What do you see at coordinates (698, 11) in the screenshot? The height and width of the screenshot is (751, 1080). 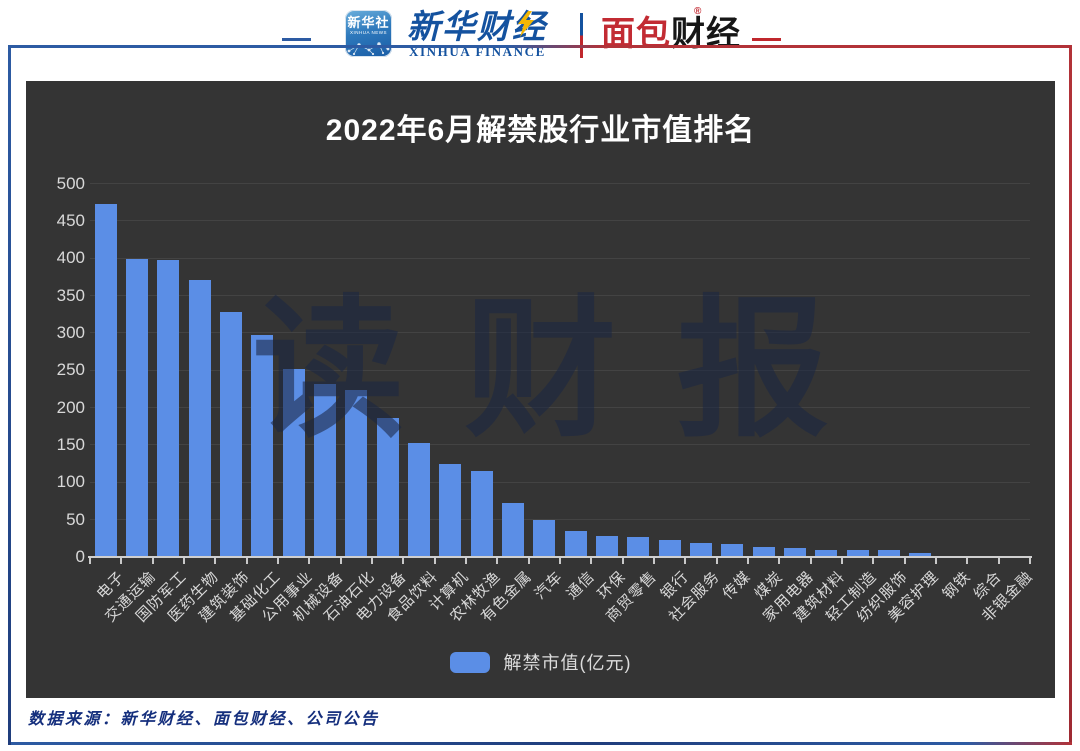 I see `registered-trademark-icon: ®` at bounding box center [698, 11].